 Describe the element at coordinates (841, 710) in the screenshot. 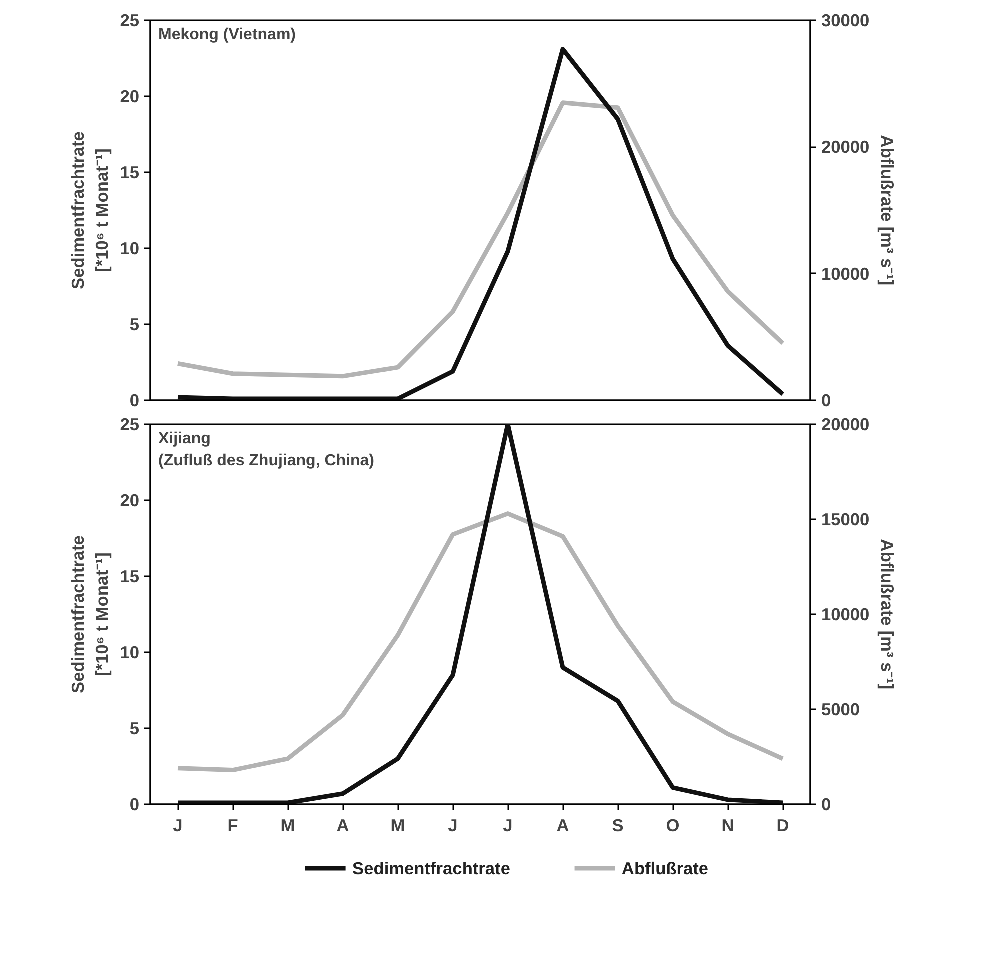

I see `y2-tick-label: 5000` at that location.